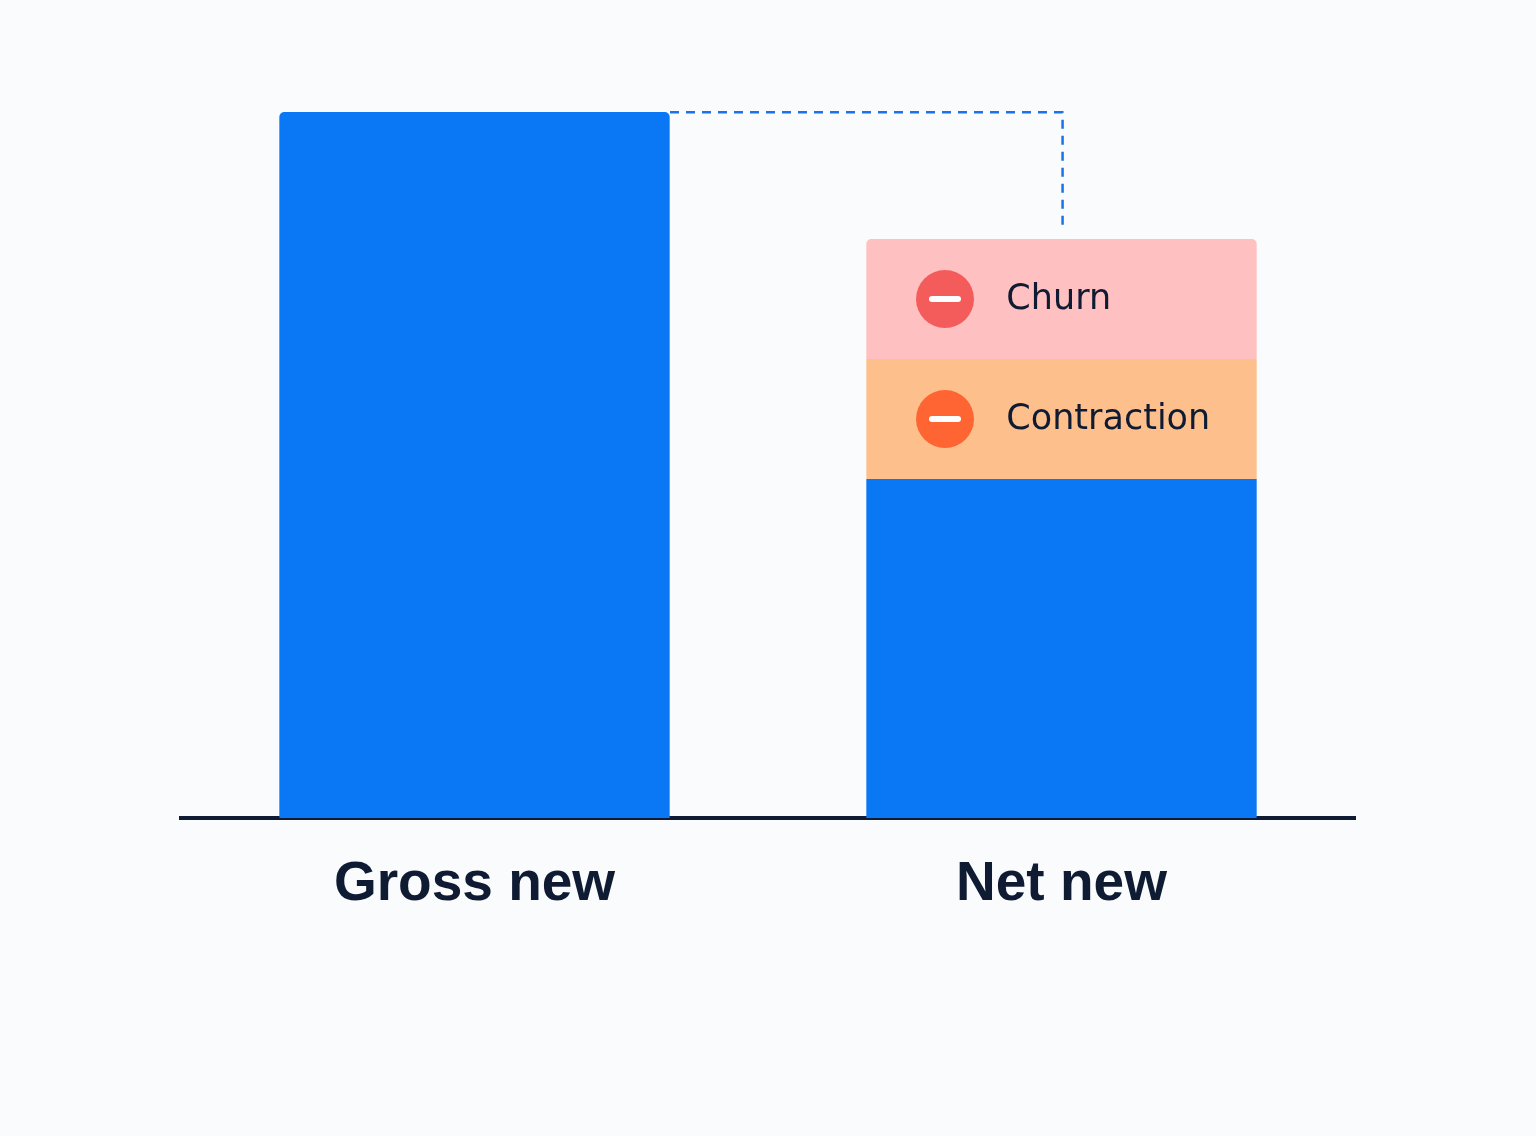 The width and height of the screenshot is (1536, 1136). Describe the element at coordinates (1059, 297) in the screenshot. I see `series-label: Churn` at that location.